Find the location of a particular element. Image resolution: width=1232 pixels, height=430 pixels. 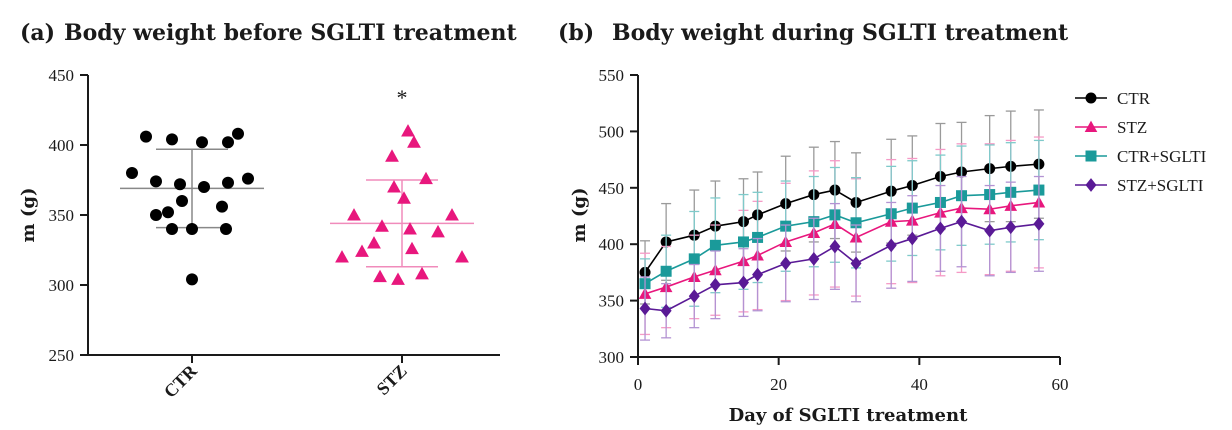

y-tick-label: 250 is located at coordinates (62, 355).